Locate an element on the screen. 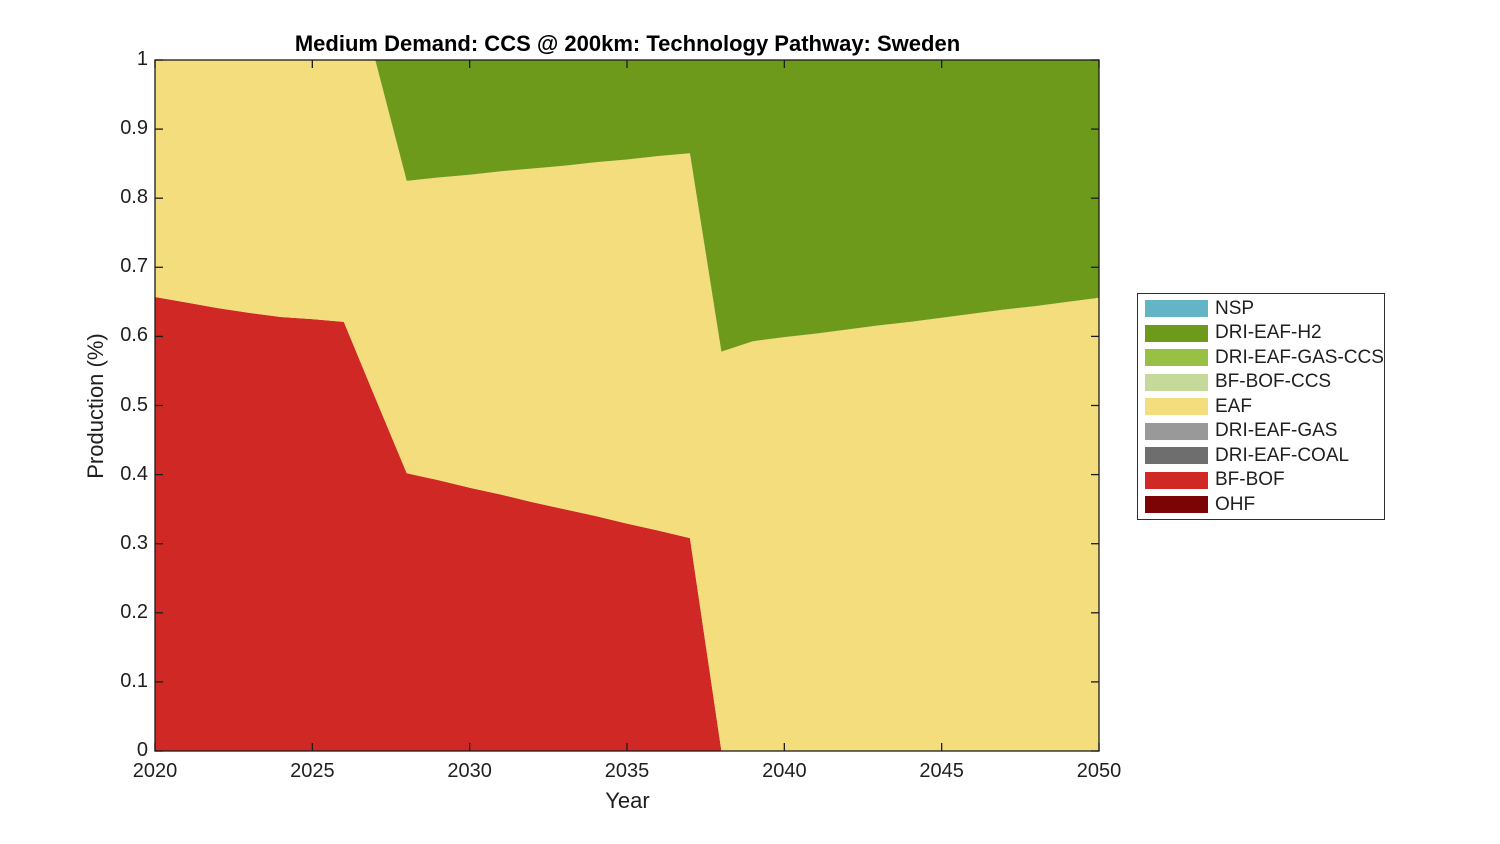  legend-label: BF-BOF is located at coordinates (1250, 479).